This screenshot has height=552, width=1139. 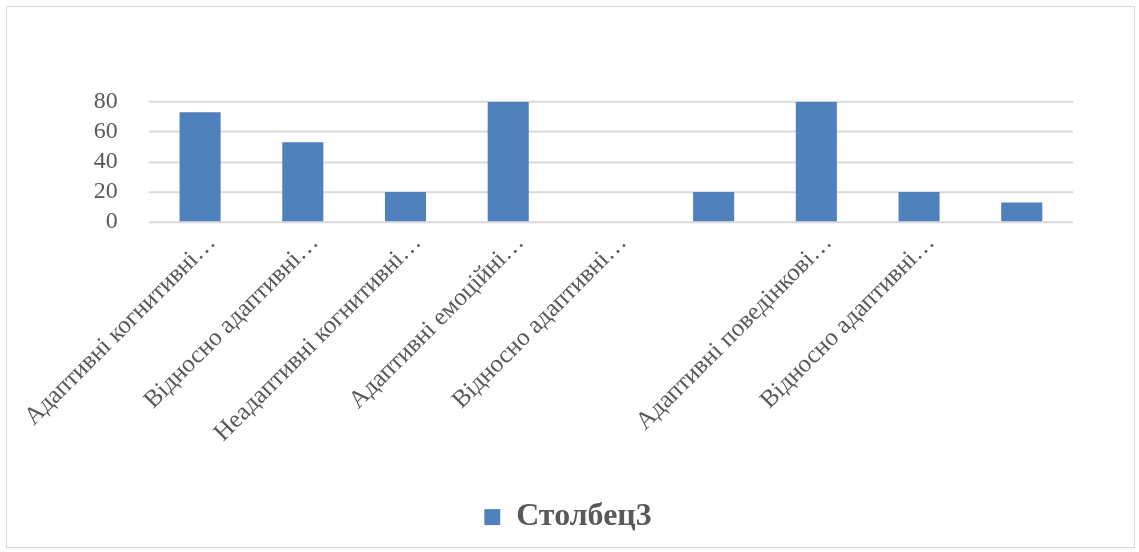 What do you see at coordinates (111, 220) in the screenshot?
I see `y-tick-label: 0` at bounding box center [111, 220].